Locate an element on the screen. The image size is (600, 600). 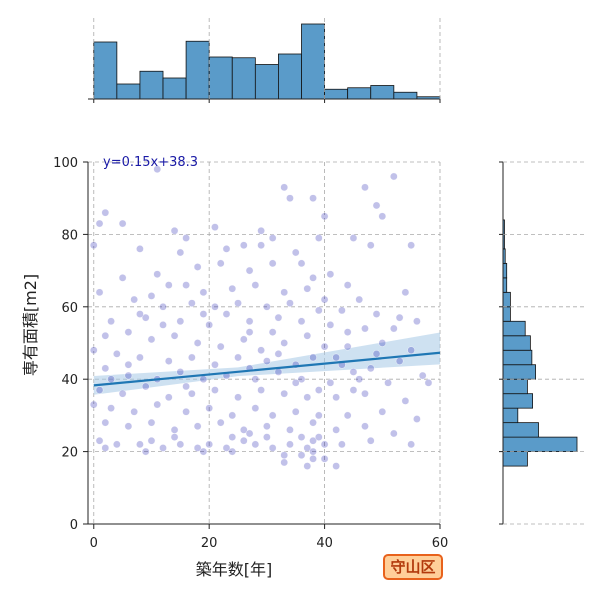
x-tick-label: 0 is located at coordinates (94, 543).